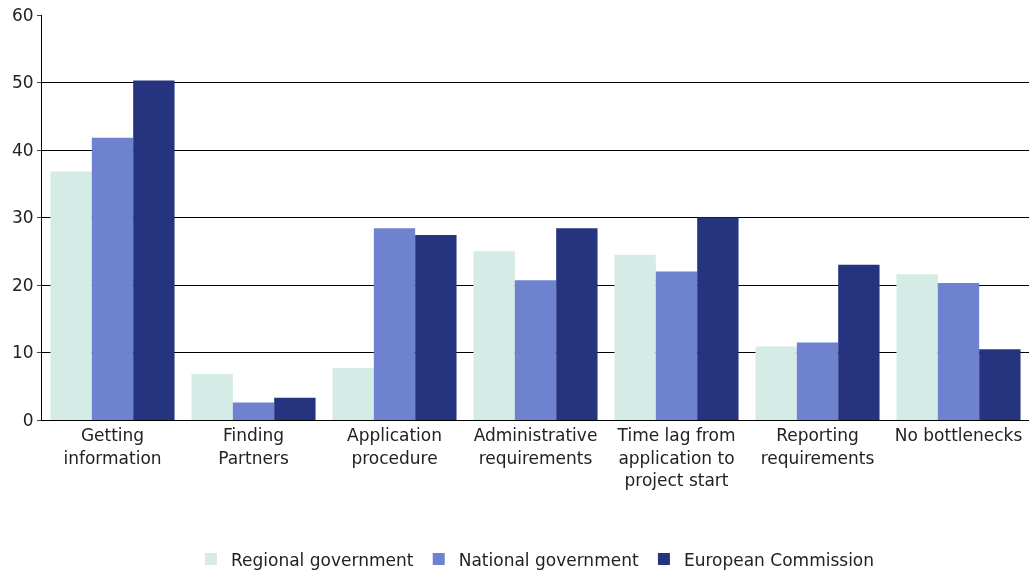  Describe the element at coordinates (958, 435) in the screenshot. I see `x-tick-label: No bottlenecks` at that location.